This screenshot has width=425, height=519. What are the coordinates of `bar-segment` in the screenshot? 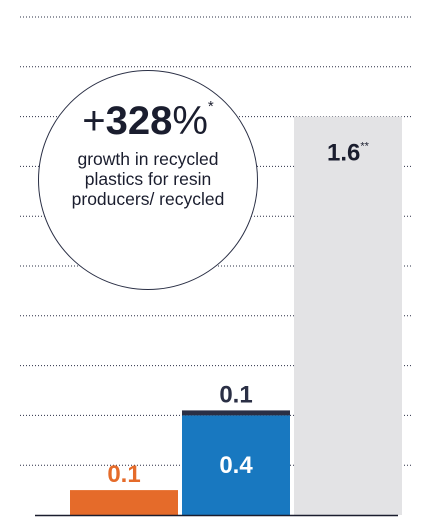 It's located at (236, 413).